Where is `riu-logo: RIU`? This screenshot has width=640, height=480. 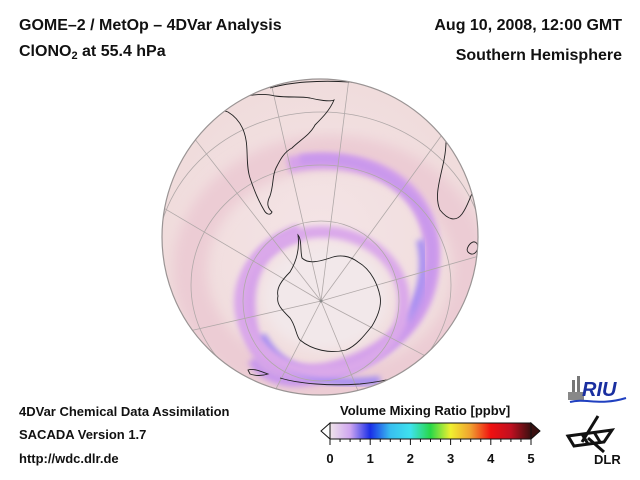
riu-logo: RIU is located at coordinates (598, 392).